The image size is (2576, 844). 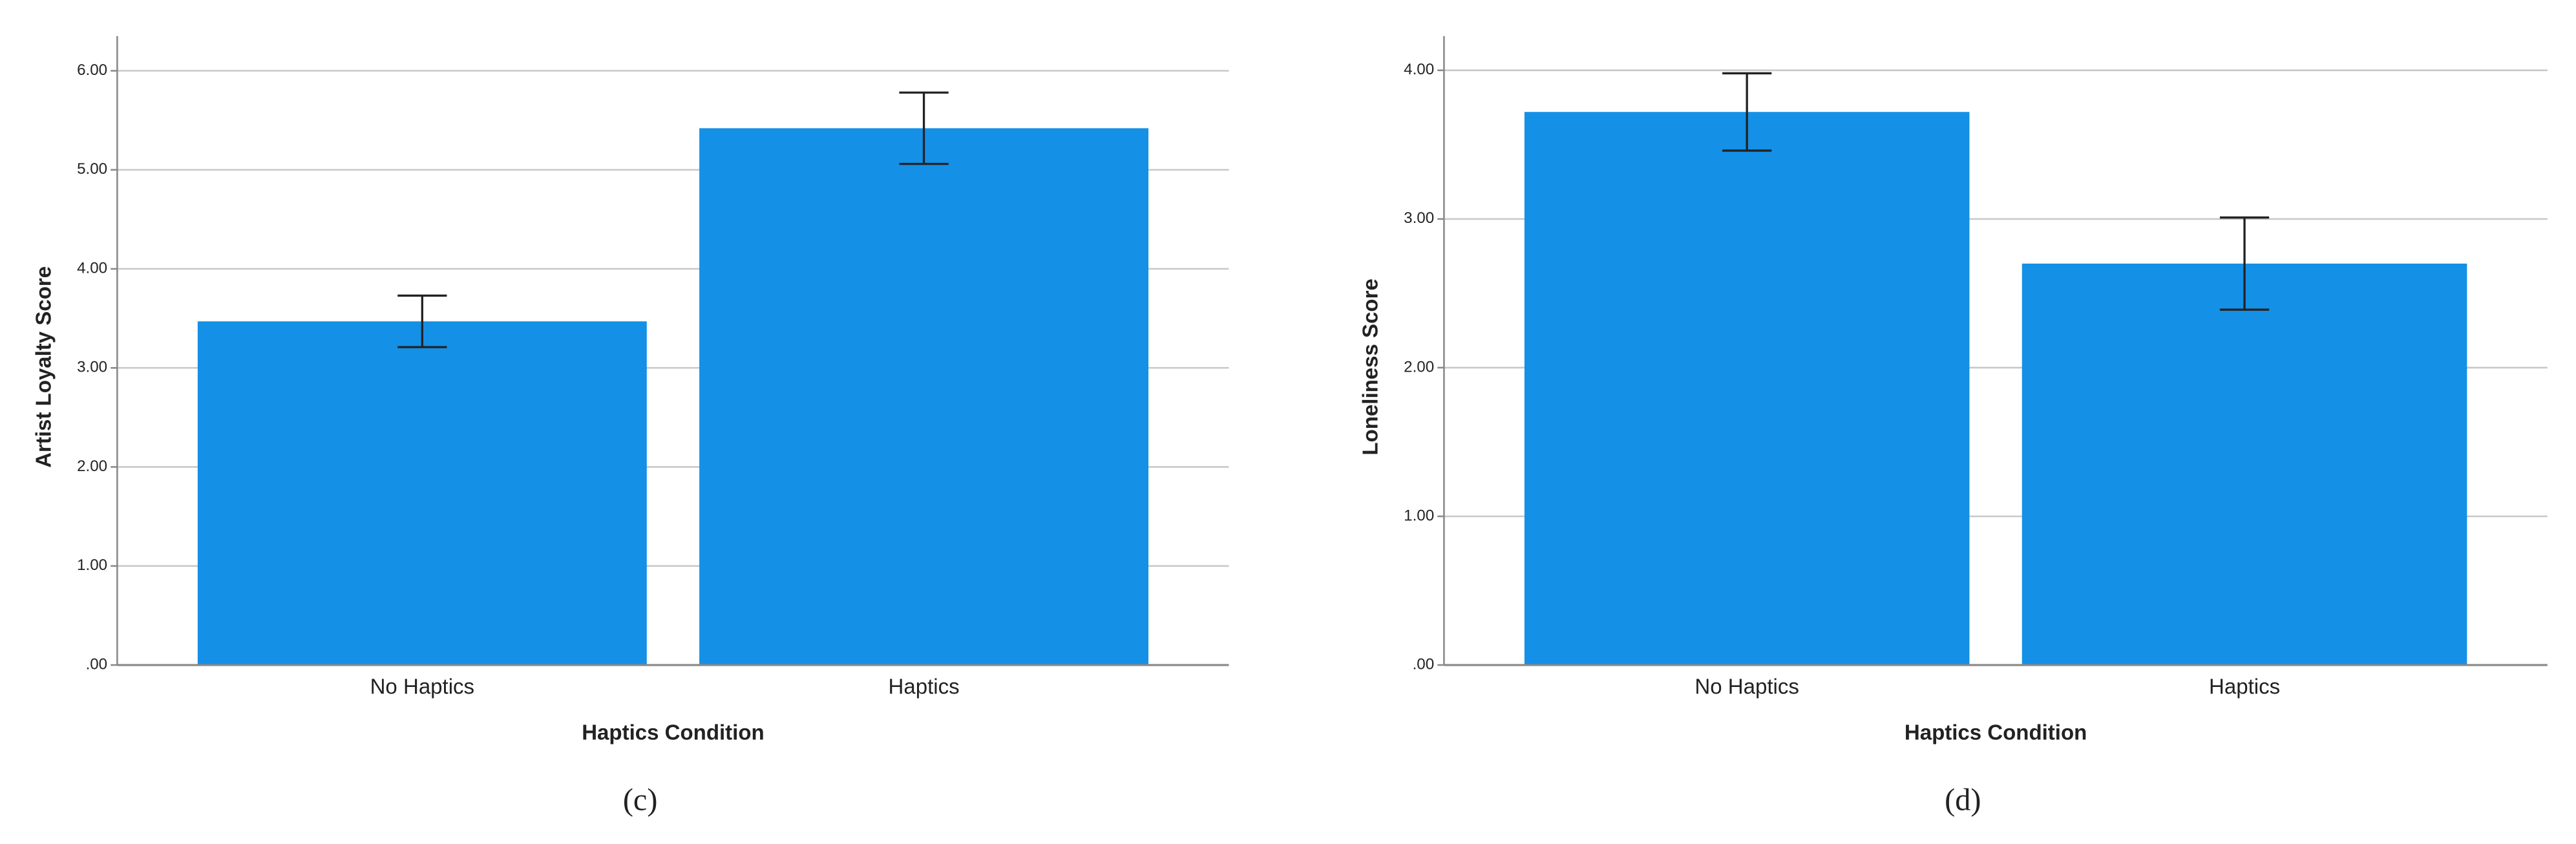 I want to click on y-axis-title: Artist Loyalty Score, so click(x=43, y=367).